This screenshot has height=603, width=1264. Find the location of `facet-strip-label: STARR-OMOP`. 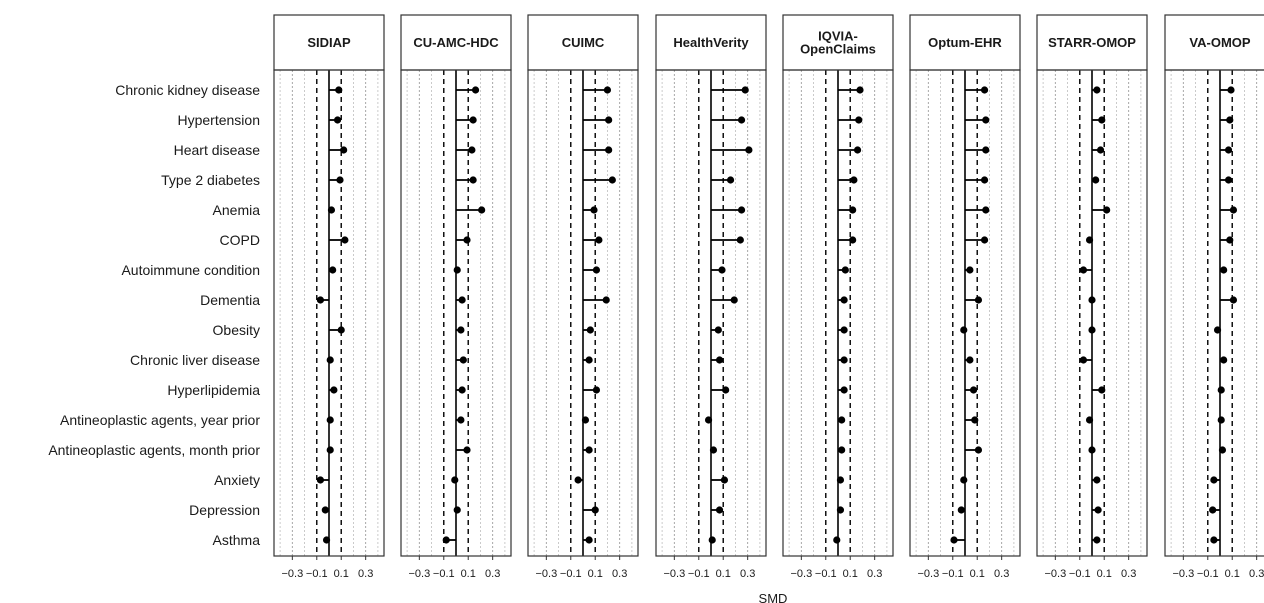

facet-strip-label: STARR-OMOP is located at coordinates (1092, 42).